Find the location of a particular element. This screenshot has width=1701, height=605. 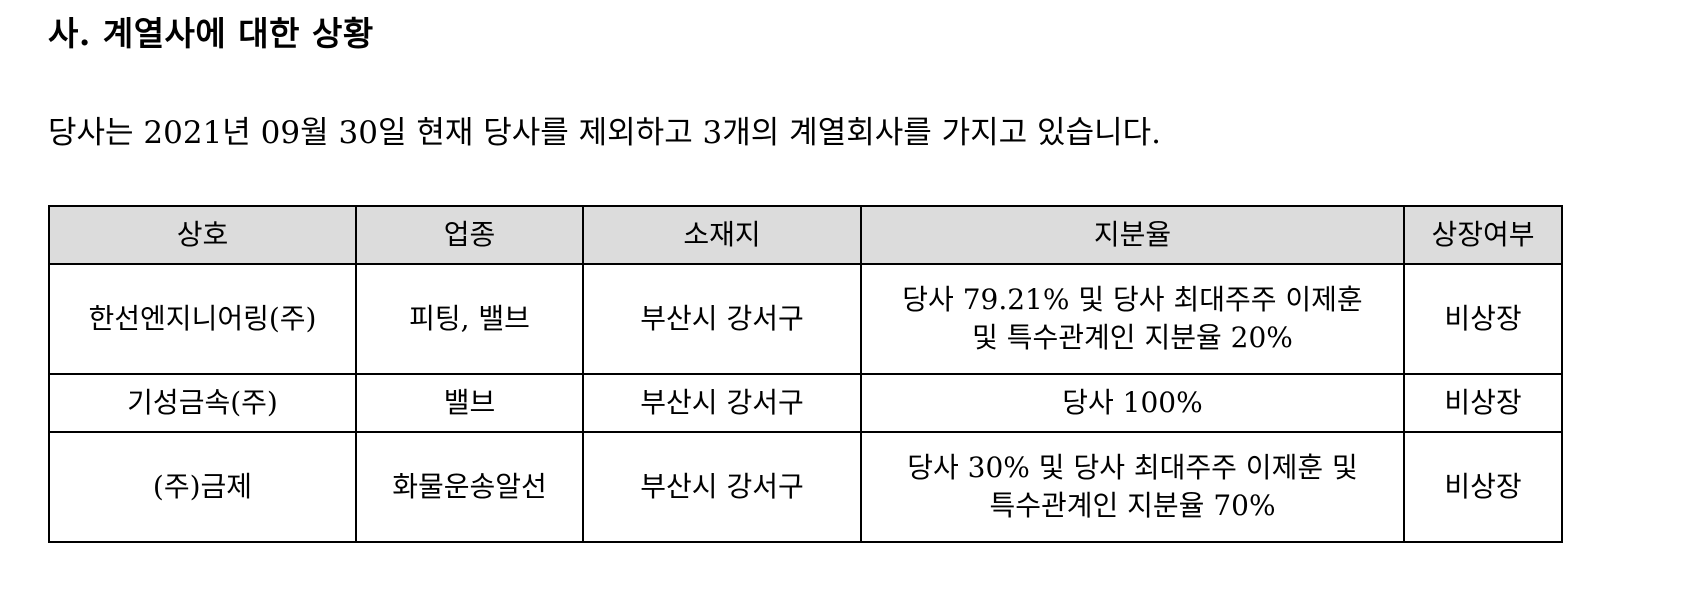

column-header-business: 업종 is located at coordinates (469, 235).